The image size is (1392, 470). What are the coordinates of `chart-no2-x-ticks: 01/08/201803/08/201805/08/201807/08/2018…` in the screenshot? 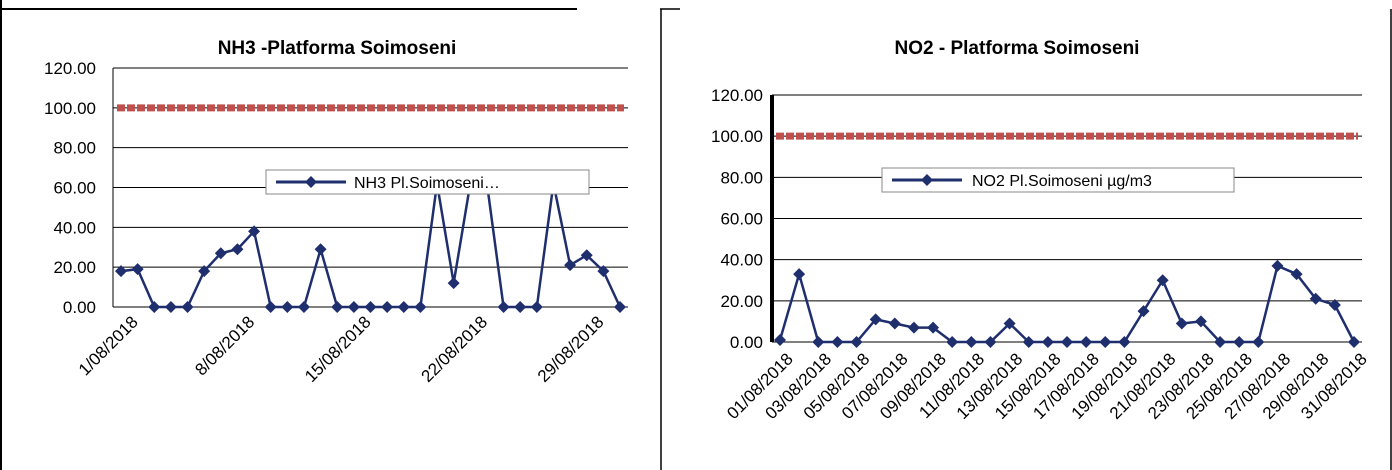 It's located at (1047, 386).